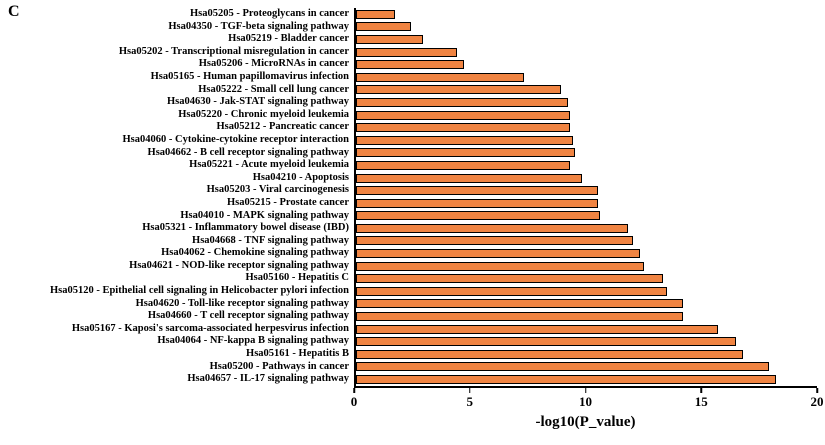 This screenshot has width=825, height=445. What do you see at coordinates (297, 278) in the screenshot?
I see `category-label: Hsa05160 - Hepatitis C` at bounding box center [297, 278].